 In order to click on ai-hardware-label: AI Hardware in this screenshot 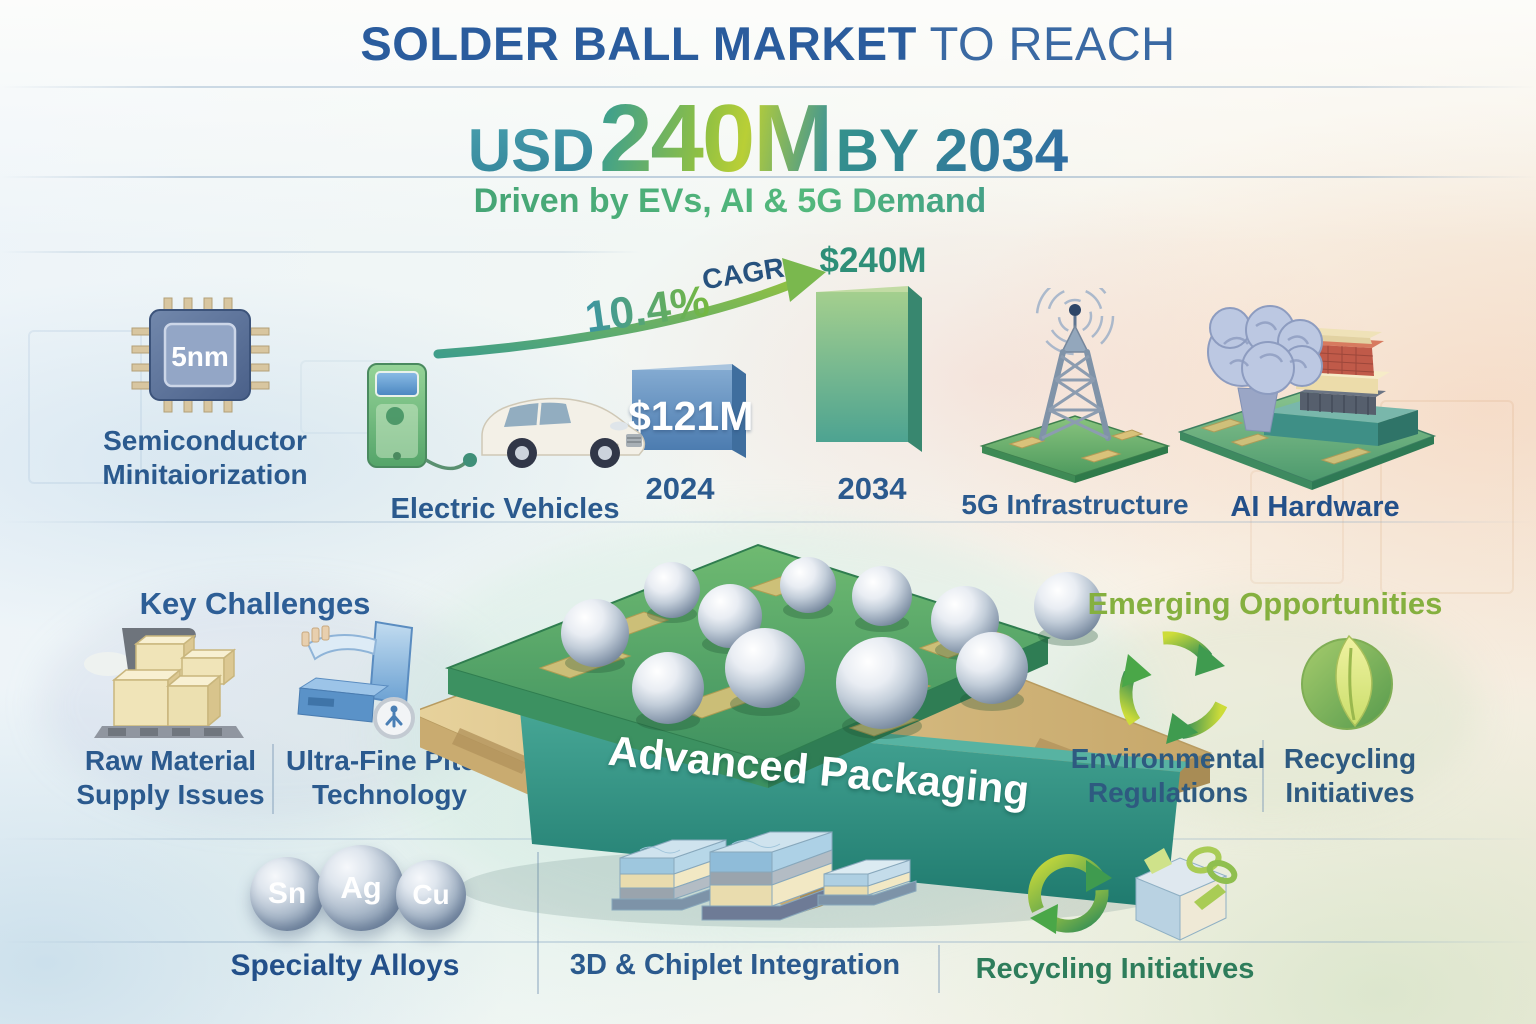, I will do `click(1315, 507)`.